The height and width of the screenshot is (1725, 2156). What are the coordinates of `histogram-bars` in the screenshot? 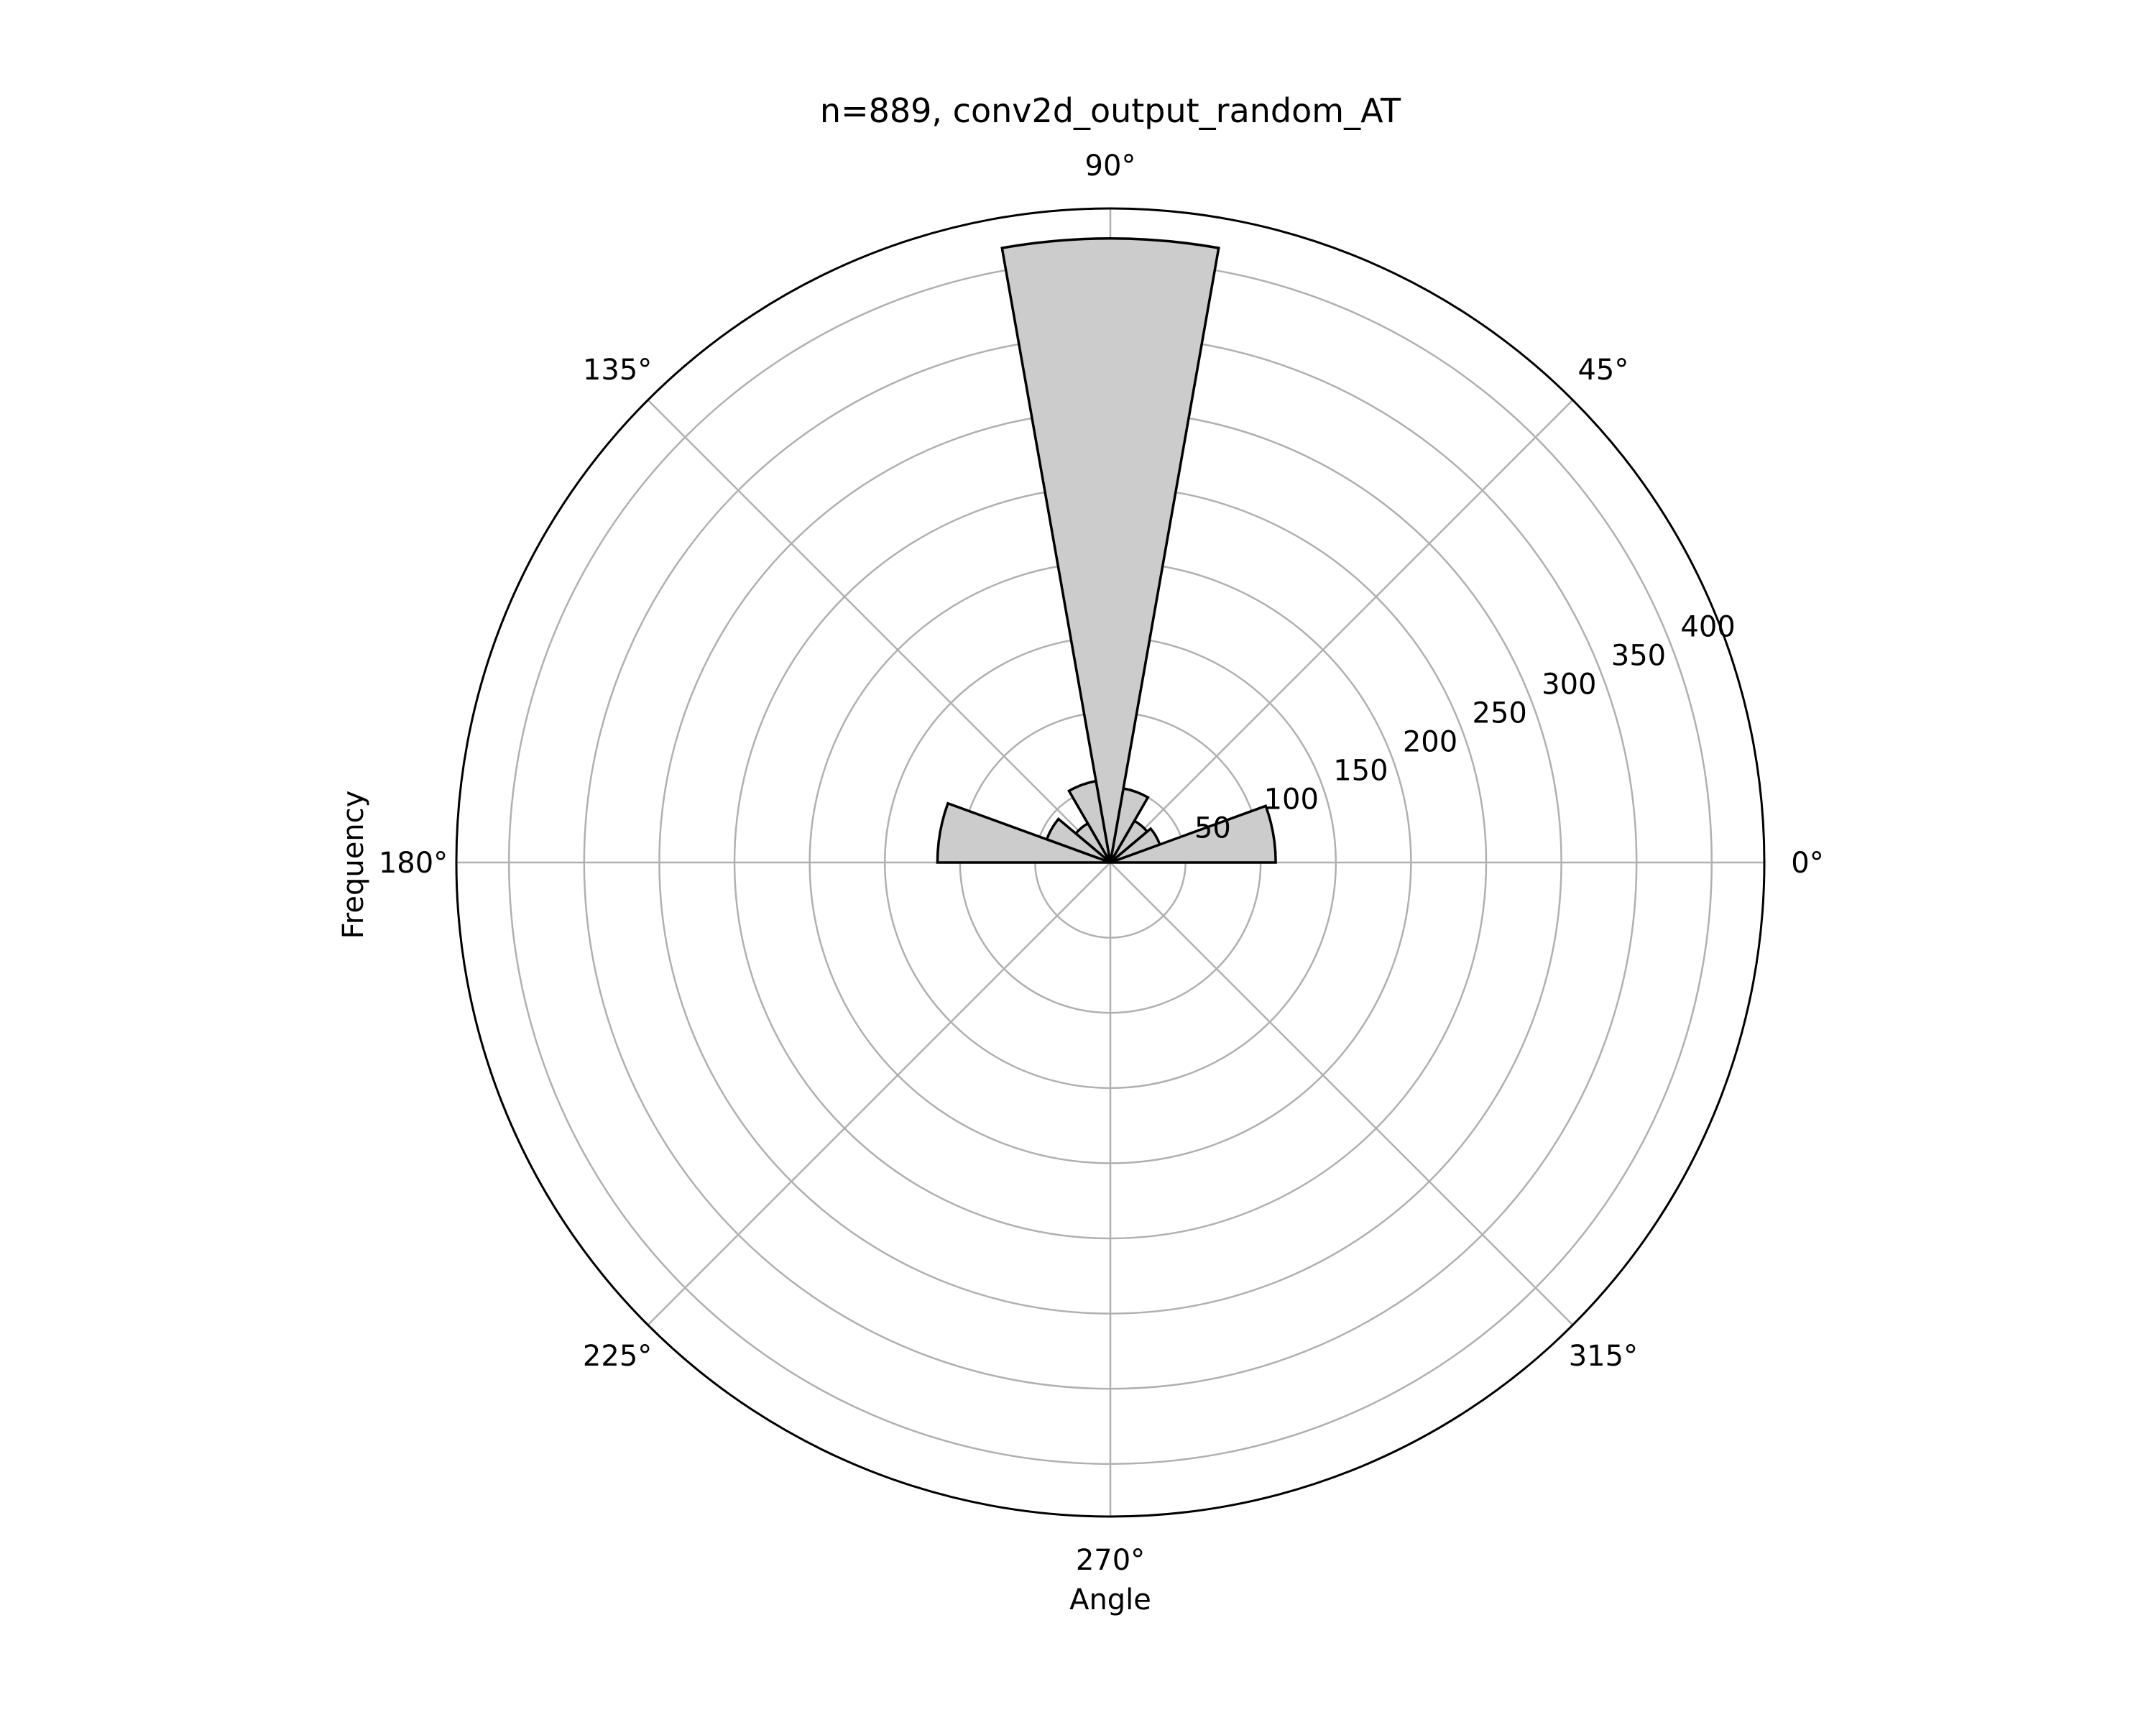 It's located at (1106, 550).